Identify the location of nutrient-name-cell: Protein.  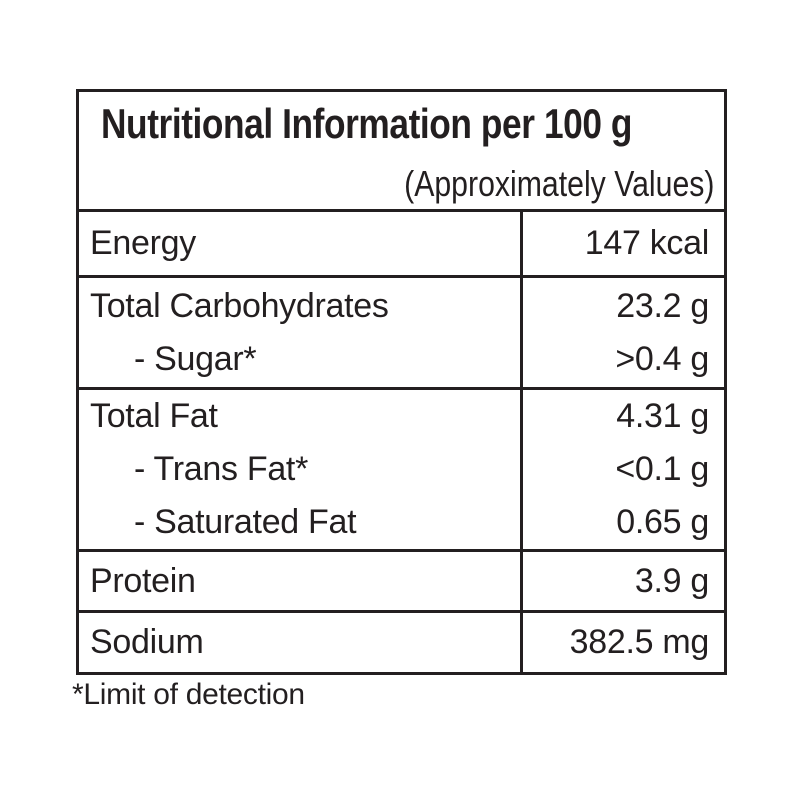
(299, 581).